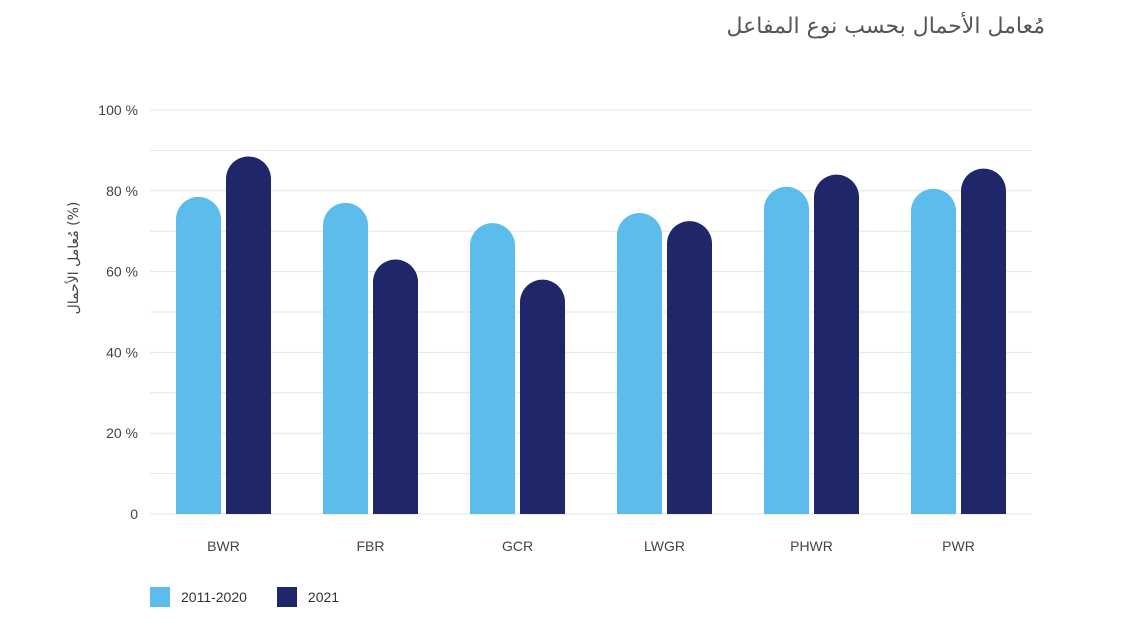 This screenshot has width=1140, height=640. I want to click on bar-gcr-2021, so click(542, 396).